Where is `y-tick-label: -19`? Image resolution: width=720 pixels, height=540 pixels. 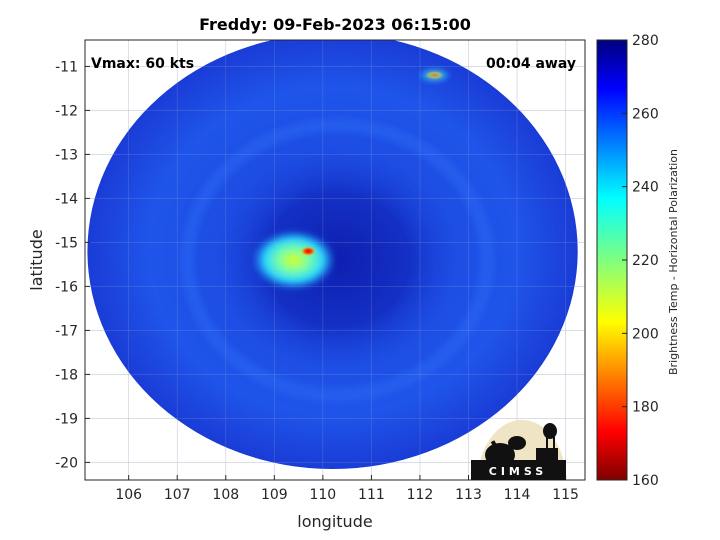
y-tick-label: -19 is located at coordinates (66, 419).